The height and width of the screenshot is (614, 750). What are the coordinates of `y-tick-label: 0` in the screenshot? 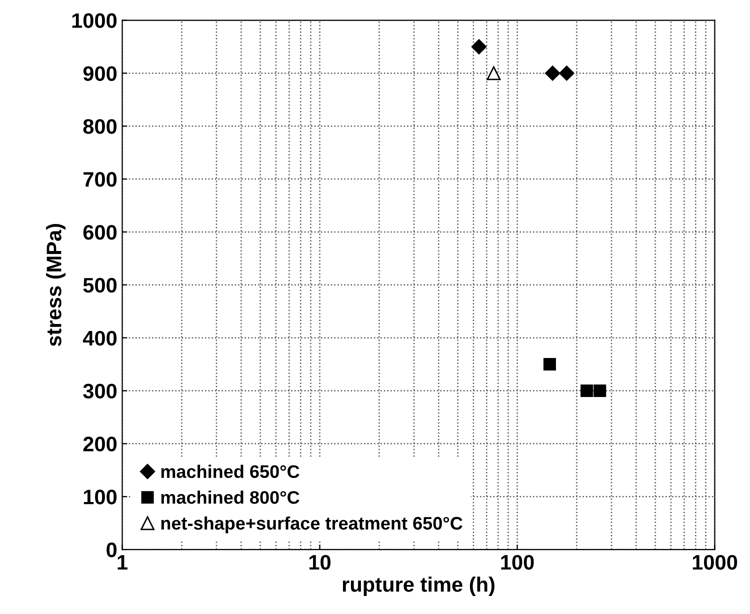 It's located at (111, 550).